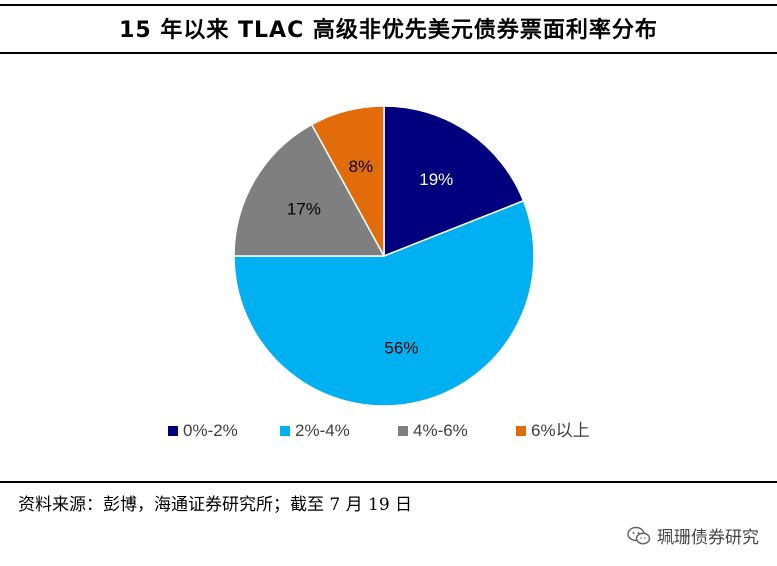 This screenshot has height=566, width=777. I want to click on legend-item-0: 0%-2%, so click(203, 430).